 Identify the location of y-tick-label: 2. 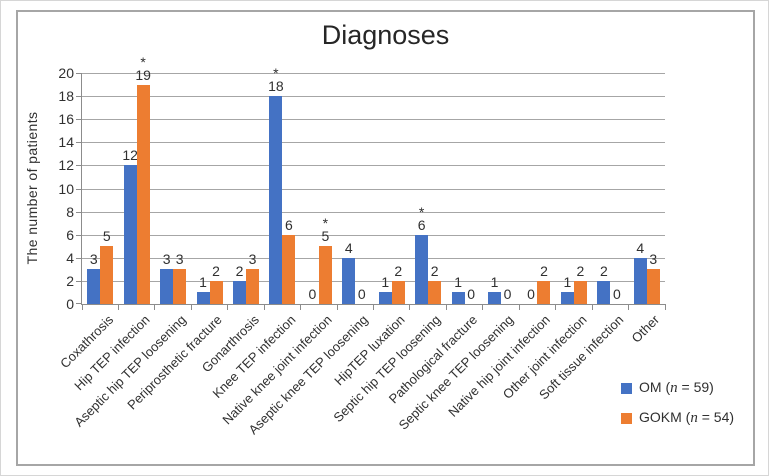
(70, 280).